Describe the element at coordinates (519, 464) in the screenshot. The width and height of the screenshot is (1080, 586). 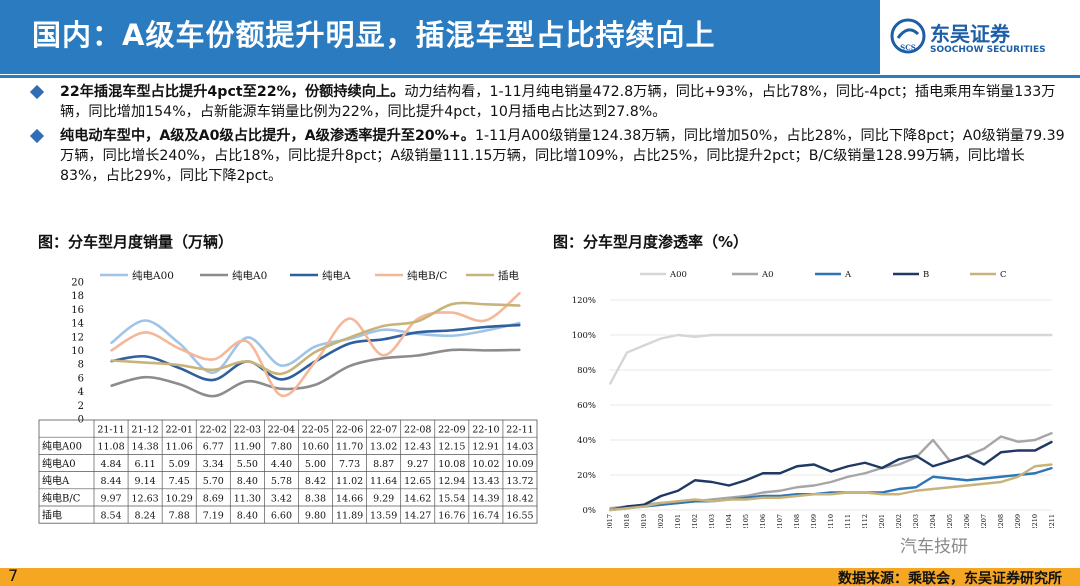
I see `table-cell: 10.09` at that location.